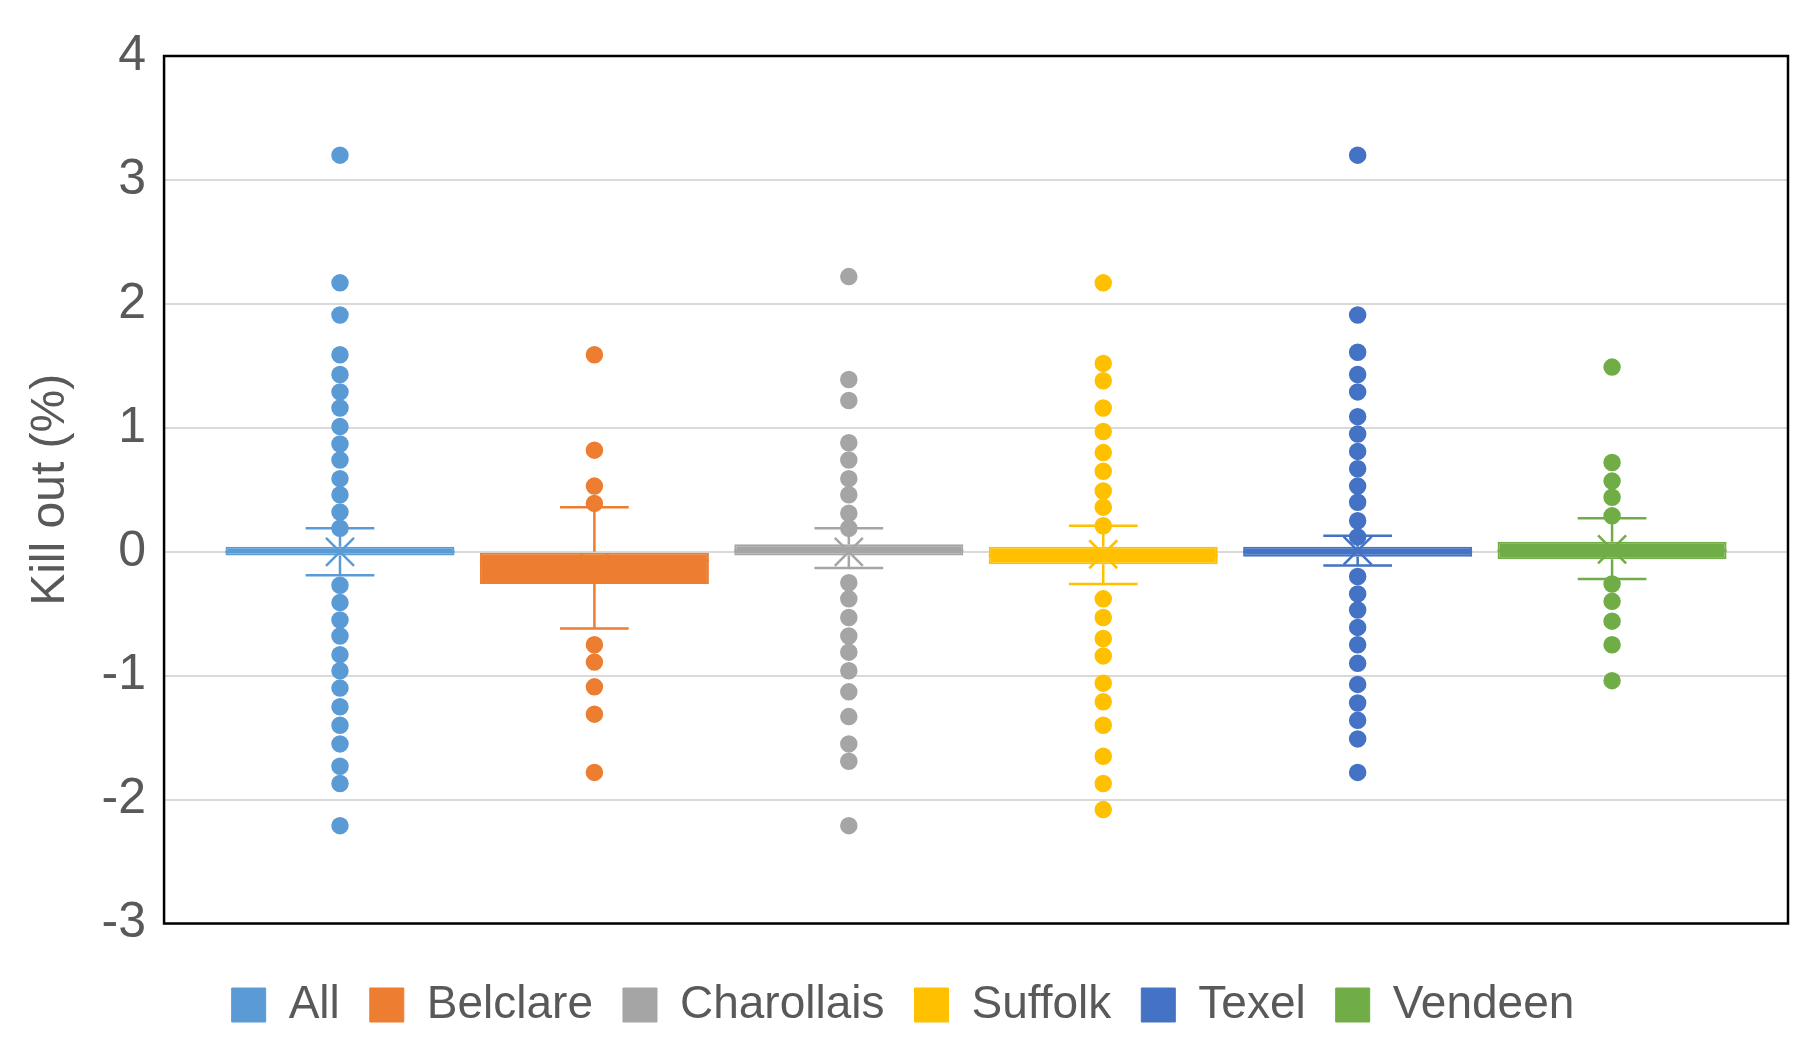  What do you see at coordinates (1252, 1001) in the screenshot?
I see `legend-label: Texel` at bounding box center [1252, 1001].